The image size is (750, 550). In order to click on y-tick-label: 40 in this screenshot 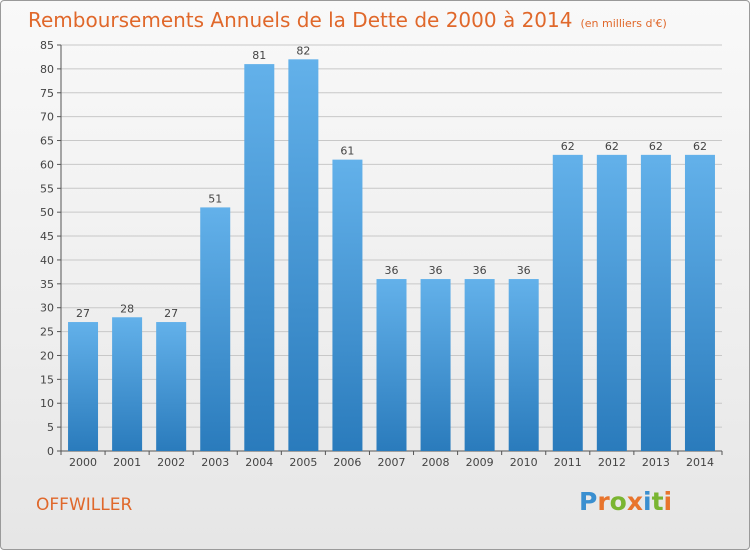, I will do `click(47, 260)`.